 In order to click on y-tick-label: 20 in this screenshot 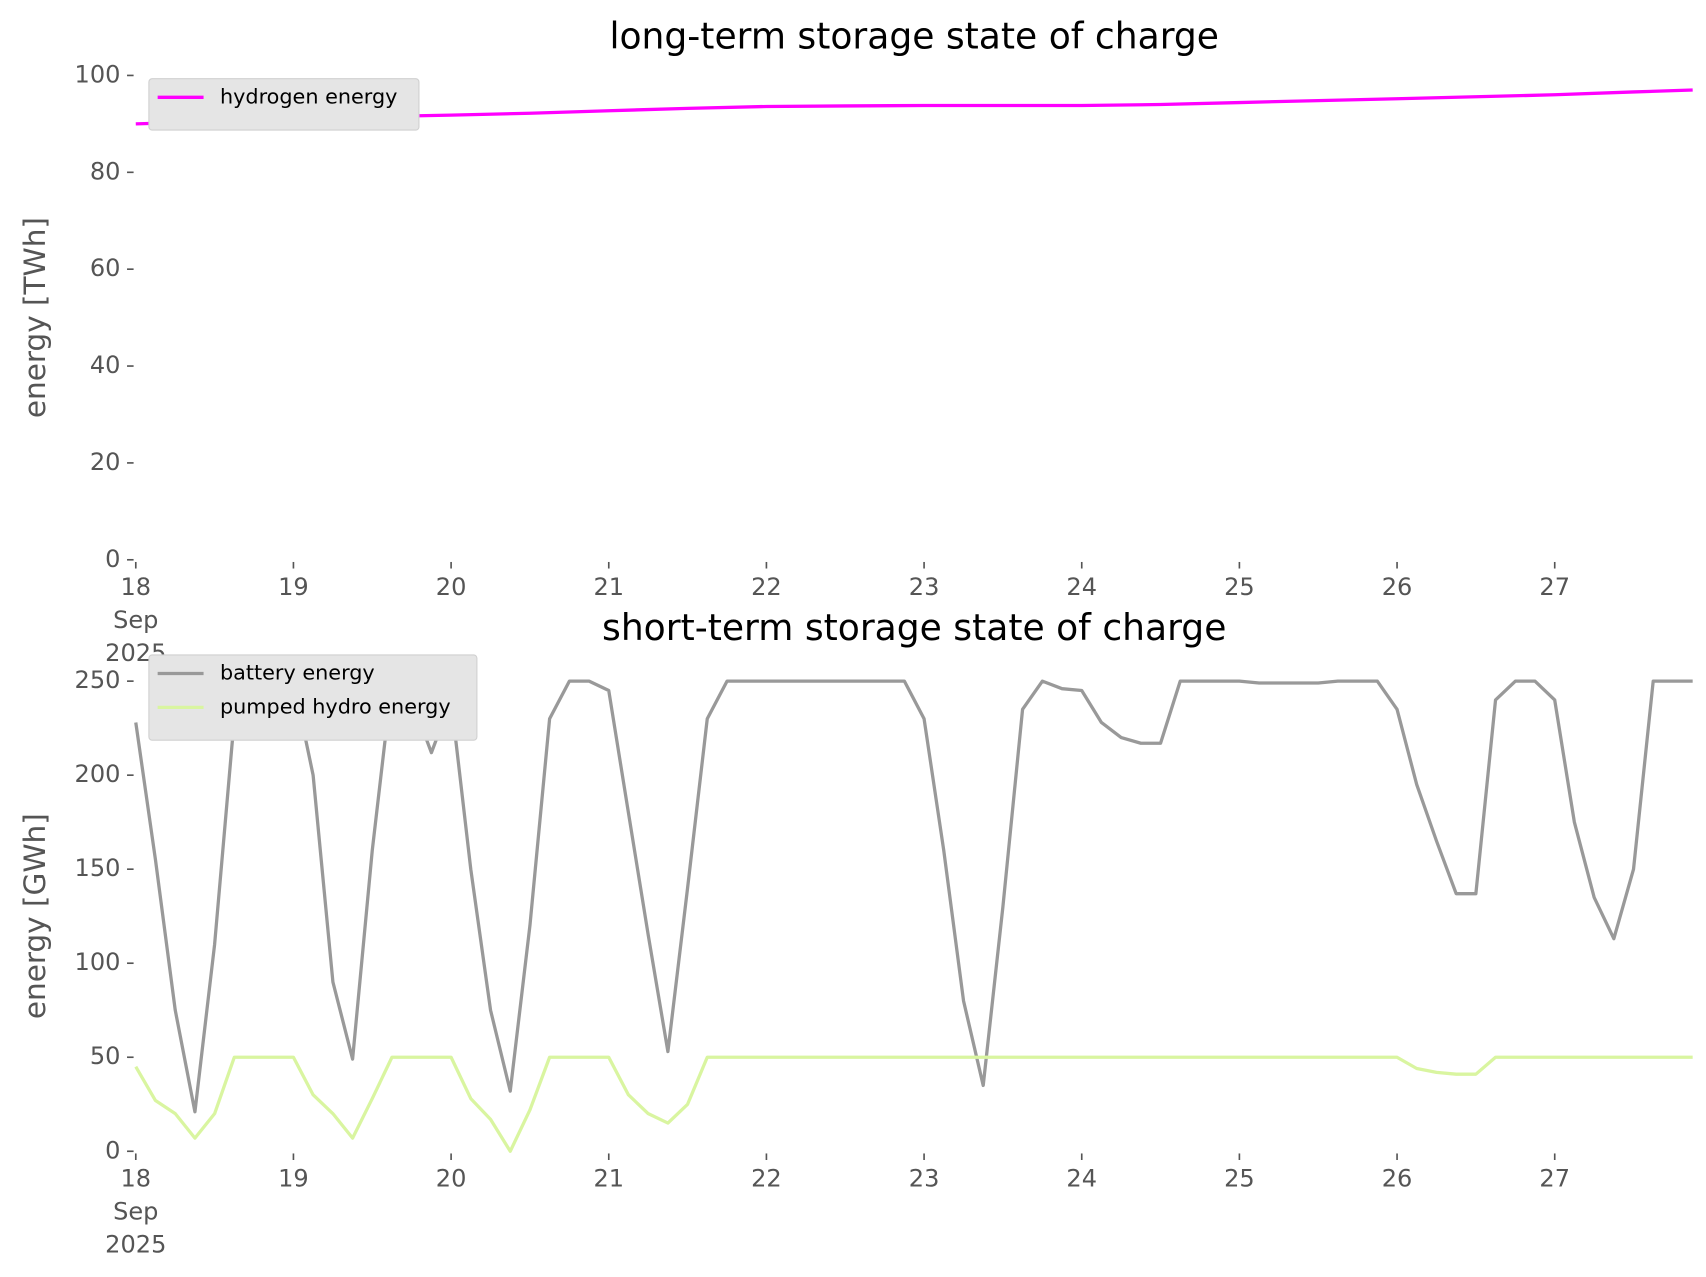, I will do `click(105, 462)`.